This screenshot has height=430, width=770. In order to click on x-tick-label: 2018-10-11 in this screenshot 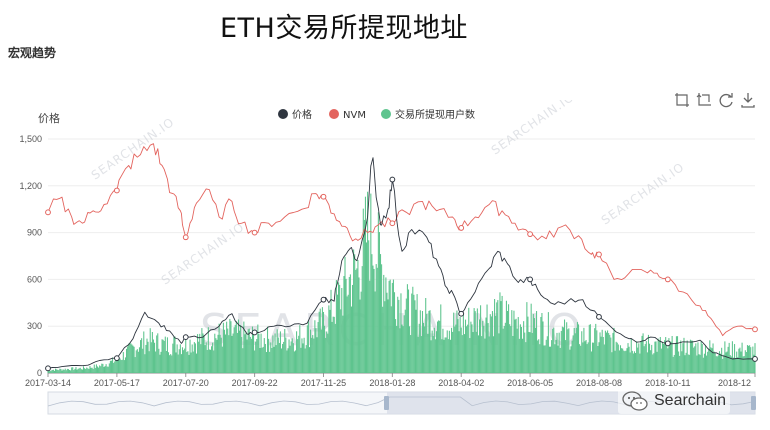, I will do `click(667, 383)`.